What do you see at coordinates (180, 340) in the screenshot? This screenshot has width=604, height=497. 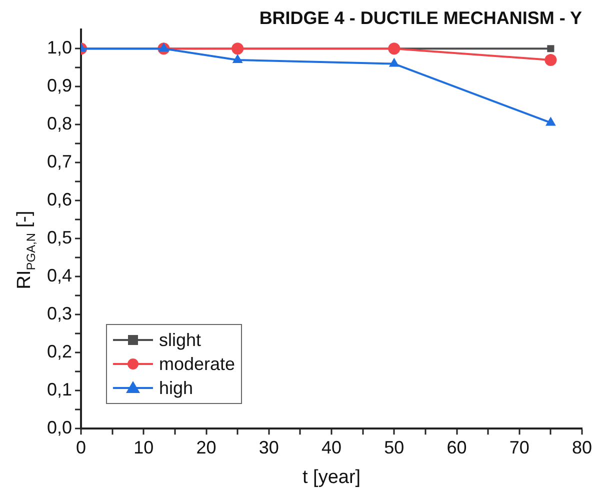 I see `legend-label: slight` at bounding box center [180, 340].